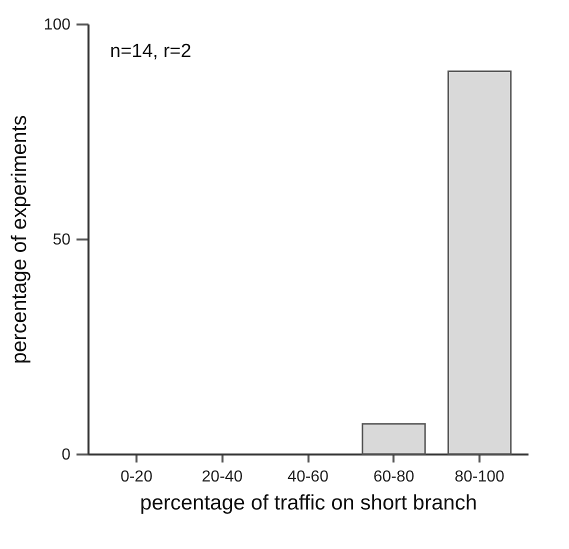 This screenshot has width=569, height=549. Describe the element at coordinates (222, 477) in the screenshot. I see `x-tick-label: 20-40` at that location.